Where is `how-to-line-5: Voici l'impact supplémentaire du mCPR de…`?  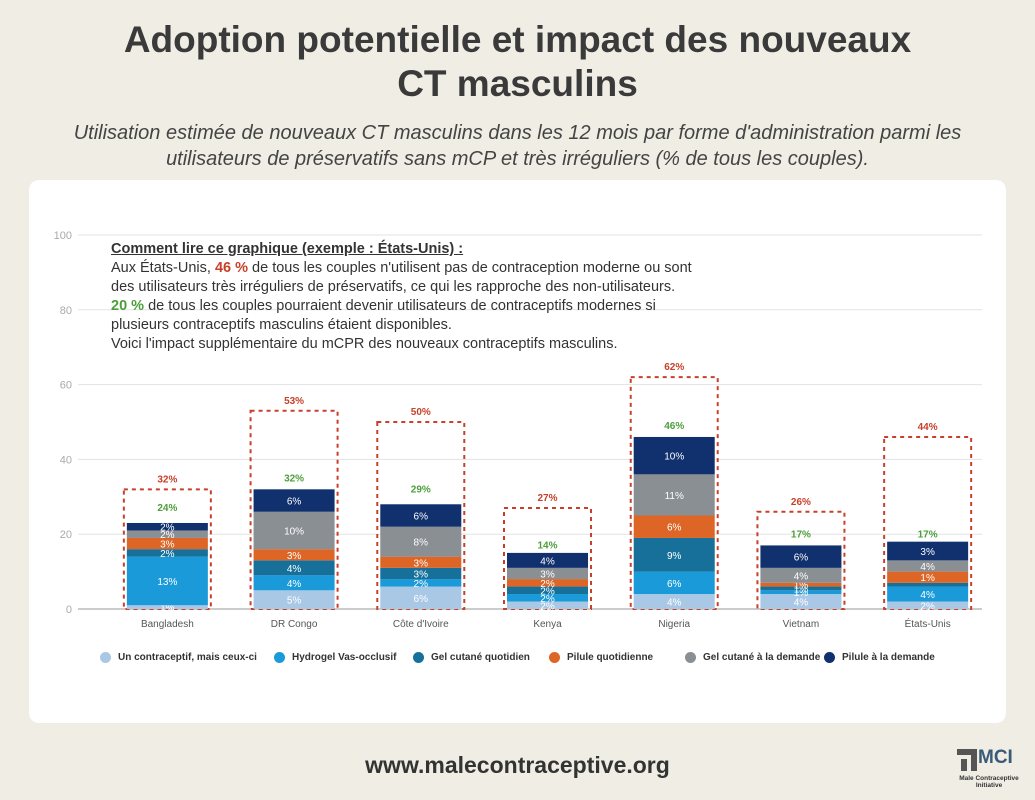 how-to-line-5: Voici l'impact supplémentaire du mCPR de… is located at coordinates (364, 344).